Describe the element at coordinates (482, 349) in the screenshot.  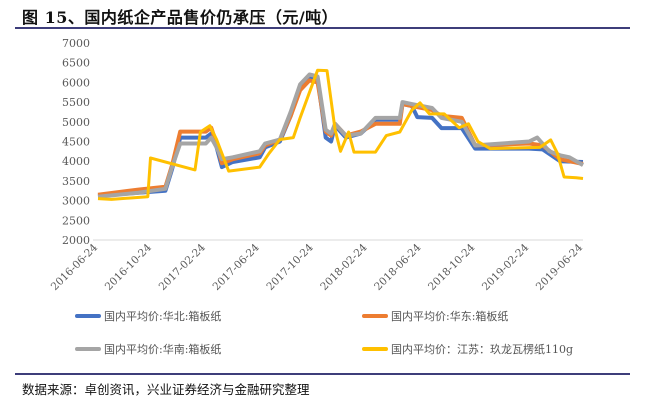
I see `legend-label: 国内平均价：江苏：玖龙瓦楞纸110g` at that location.